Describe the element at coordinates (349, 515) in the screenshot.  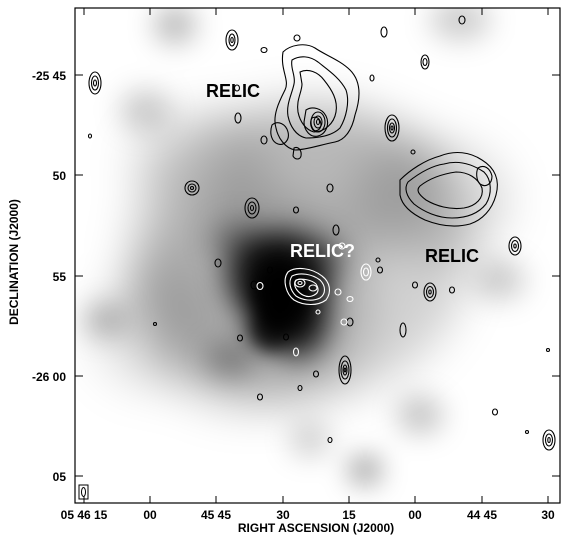
I see `x-tick-label: 15` at that location.